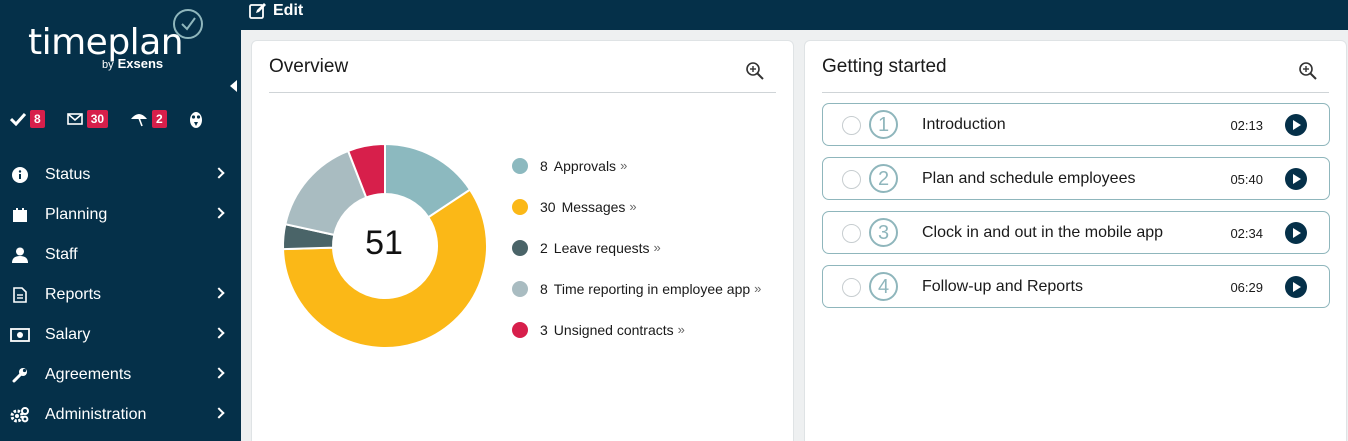 This screenshot has height=441, width=1348. Describe the element at coordinates (68, 174) in the screenshot. I see `nav-label: Status` at that location.